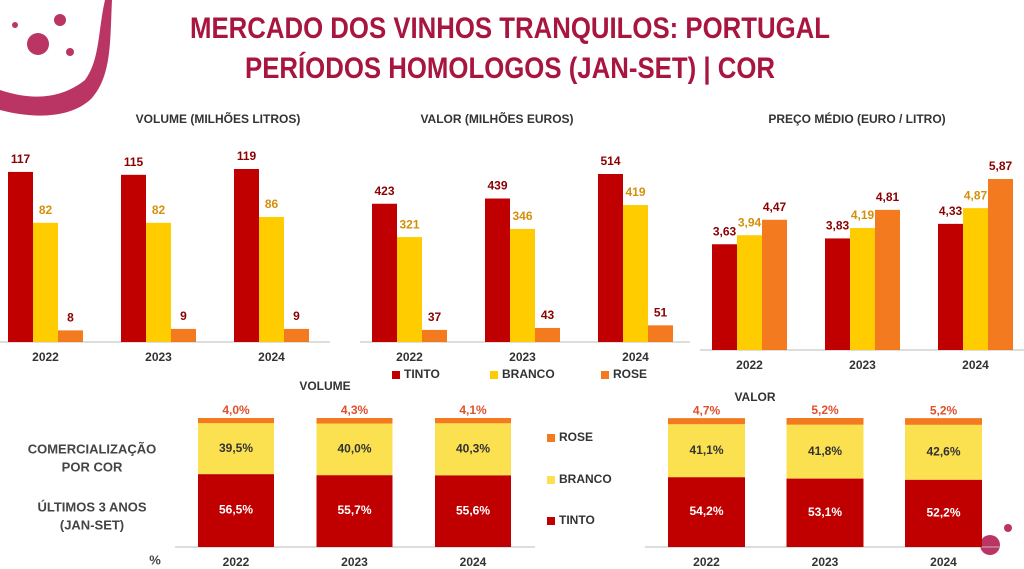 This screenshot has width=1024, height=569. Describe the element at coordinates (92, 524) in the screenshot. I see `side-label: (JAN-SET)` at that location.